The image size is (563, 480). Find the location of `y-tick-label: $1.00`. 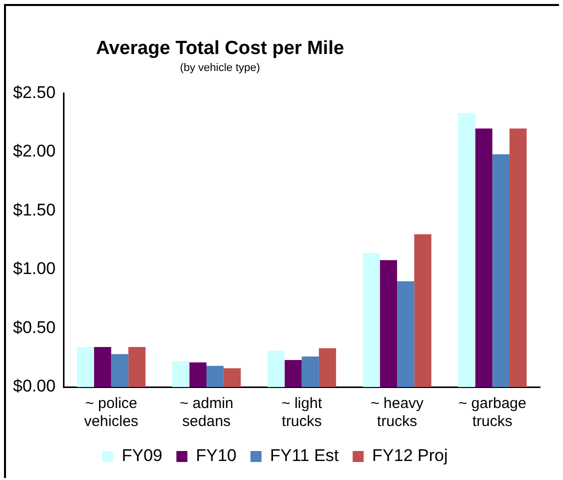

y-tick-label: $1.00 is located at coordinates (34, 268).